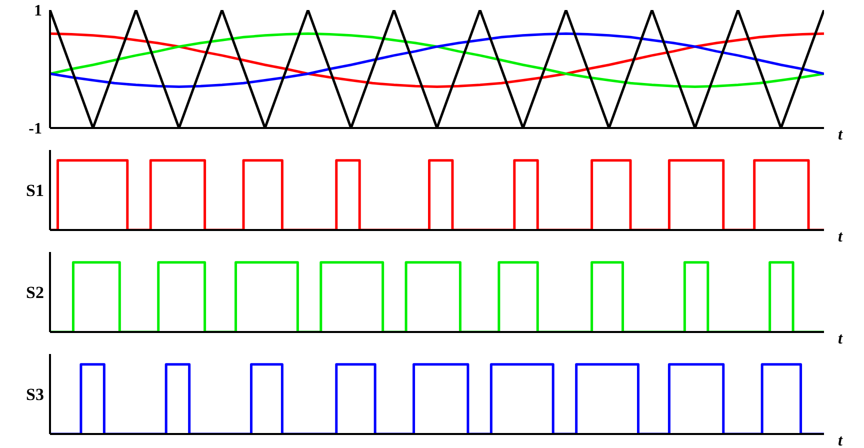 This screenshot has width=864, height=448. What do you see at coordinates (35, 394) in the screenshot?
I see `y-axis-title: S3` at bounding box center [35, 394].